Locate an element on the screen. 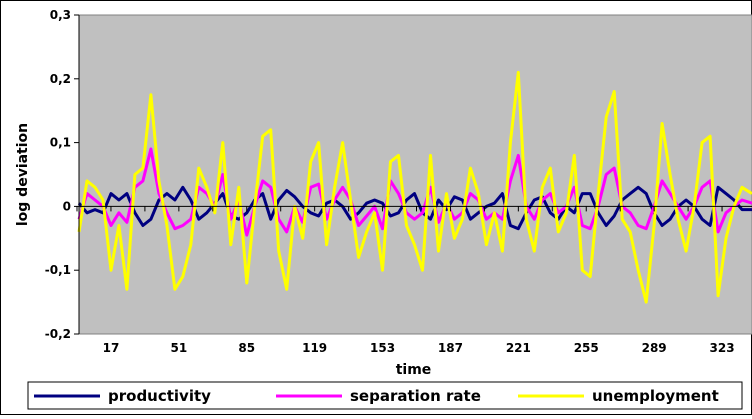 The height and width of the screenshot is (419, 752). y-tick-label: -0,1 is located at coordinates (58, 270).